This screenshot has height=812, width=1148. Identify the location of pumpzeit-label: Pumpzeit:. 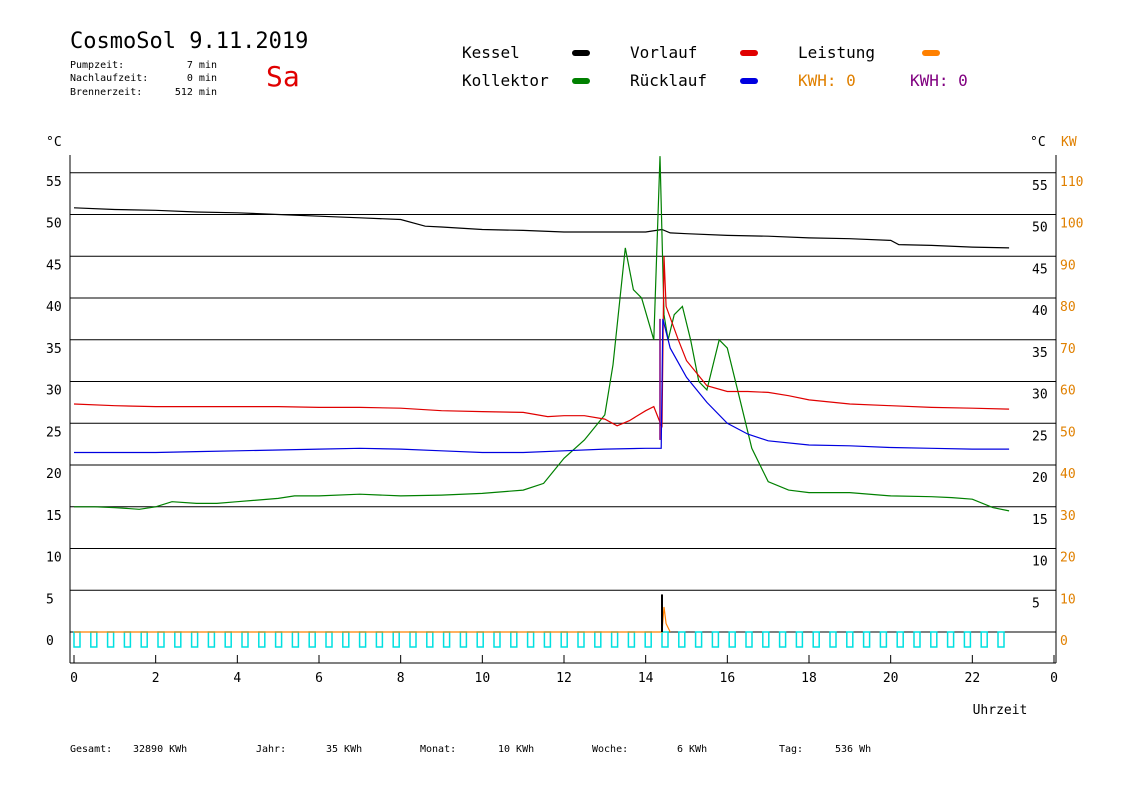
(97, 65).